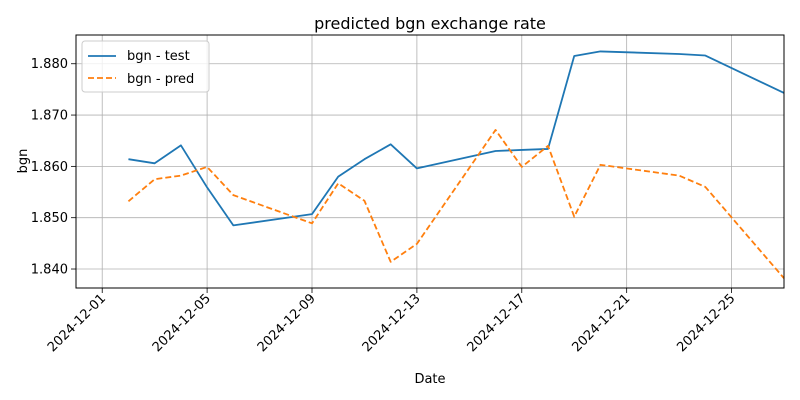  I want to click on y-tick-label: 1.850, so click(49, 218).